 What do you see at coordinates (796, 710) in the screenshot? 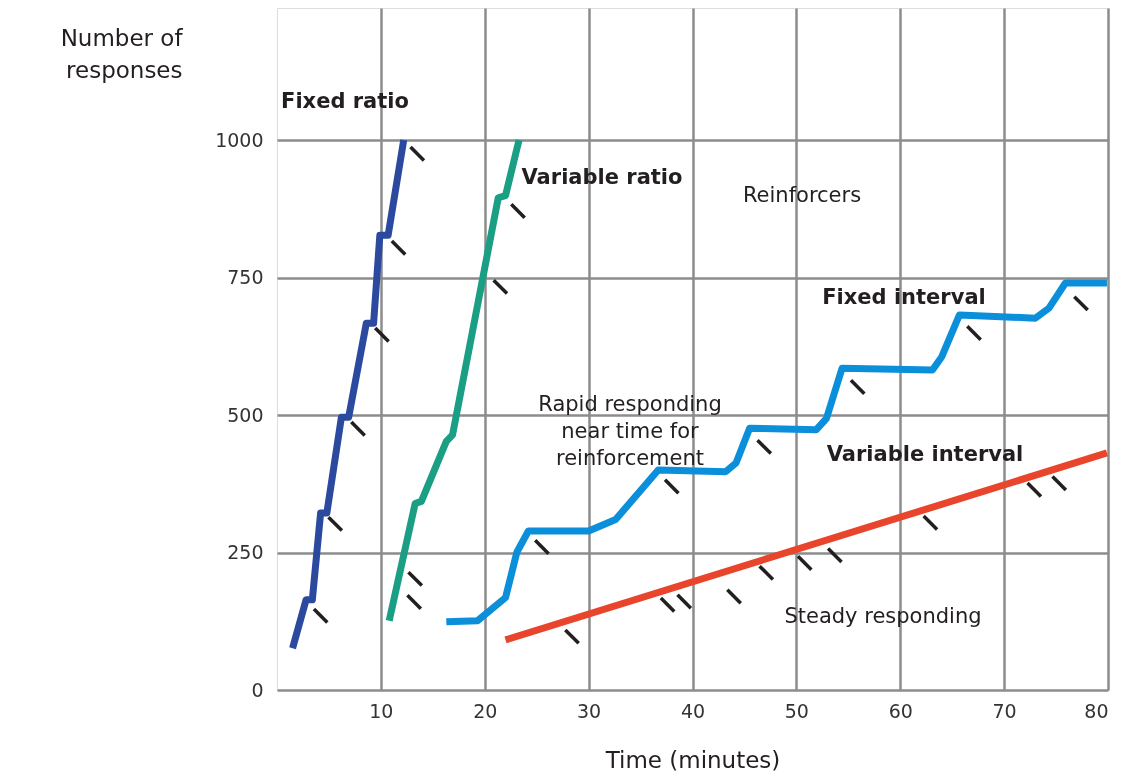
I see `x-tick-label: 50` at bounding box center [796, 710].